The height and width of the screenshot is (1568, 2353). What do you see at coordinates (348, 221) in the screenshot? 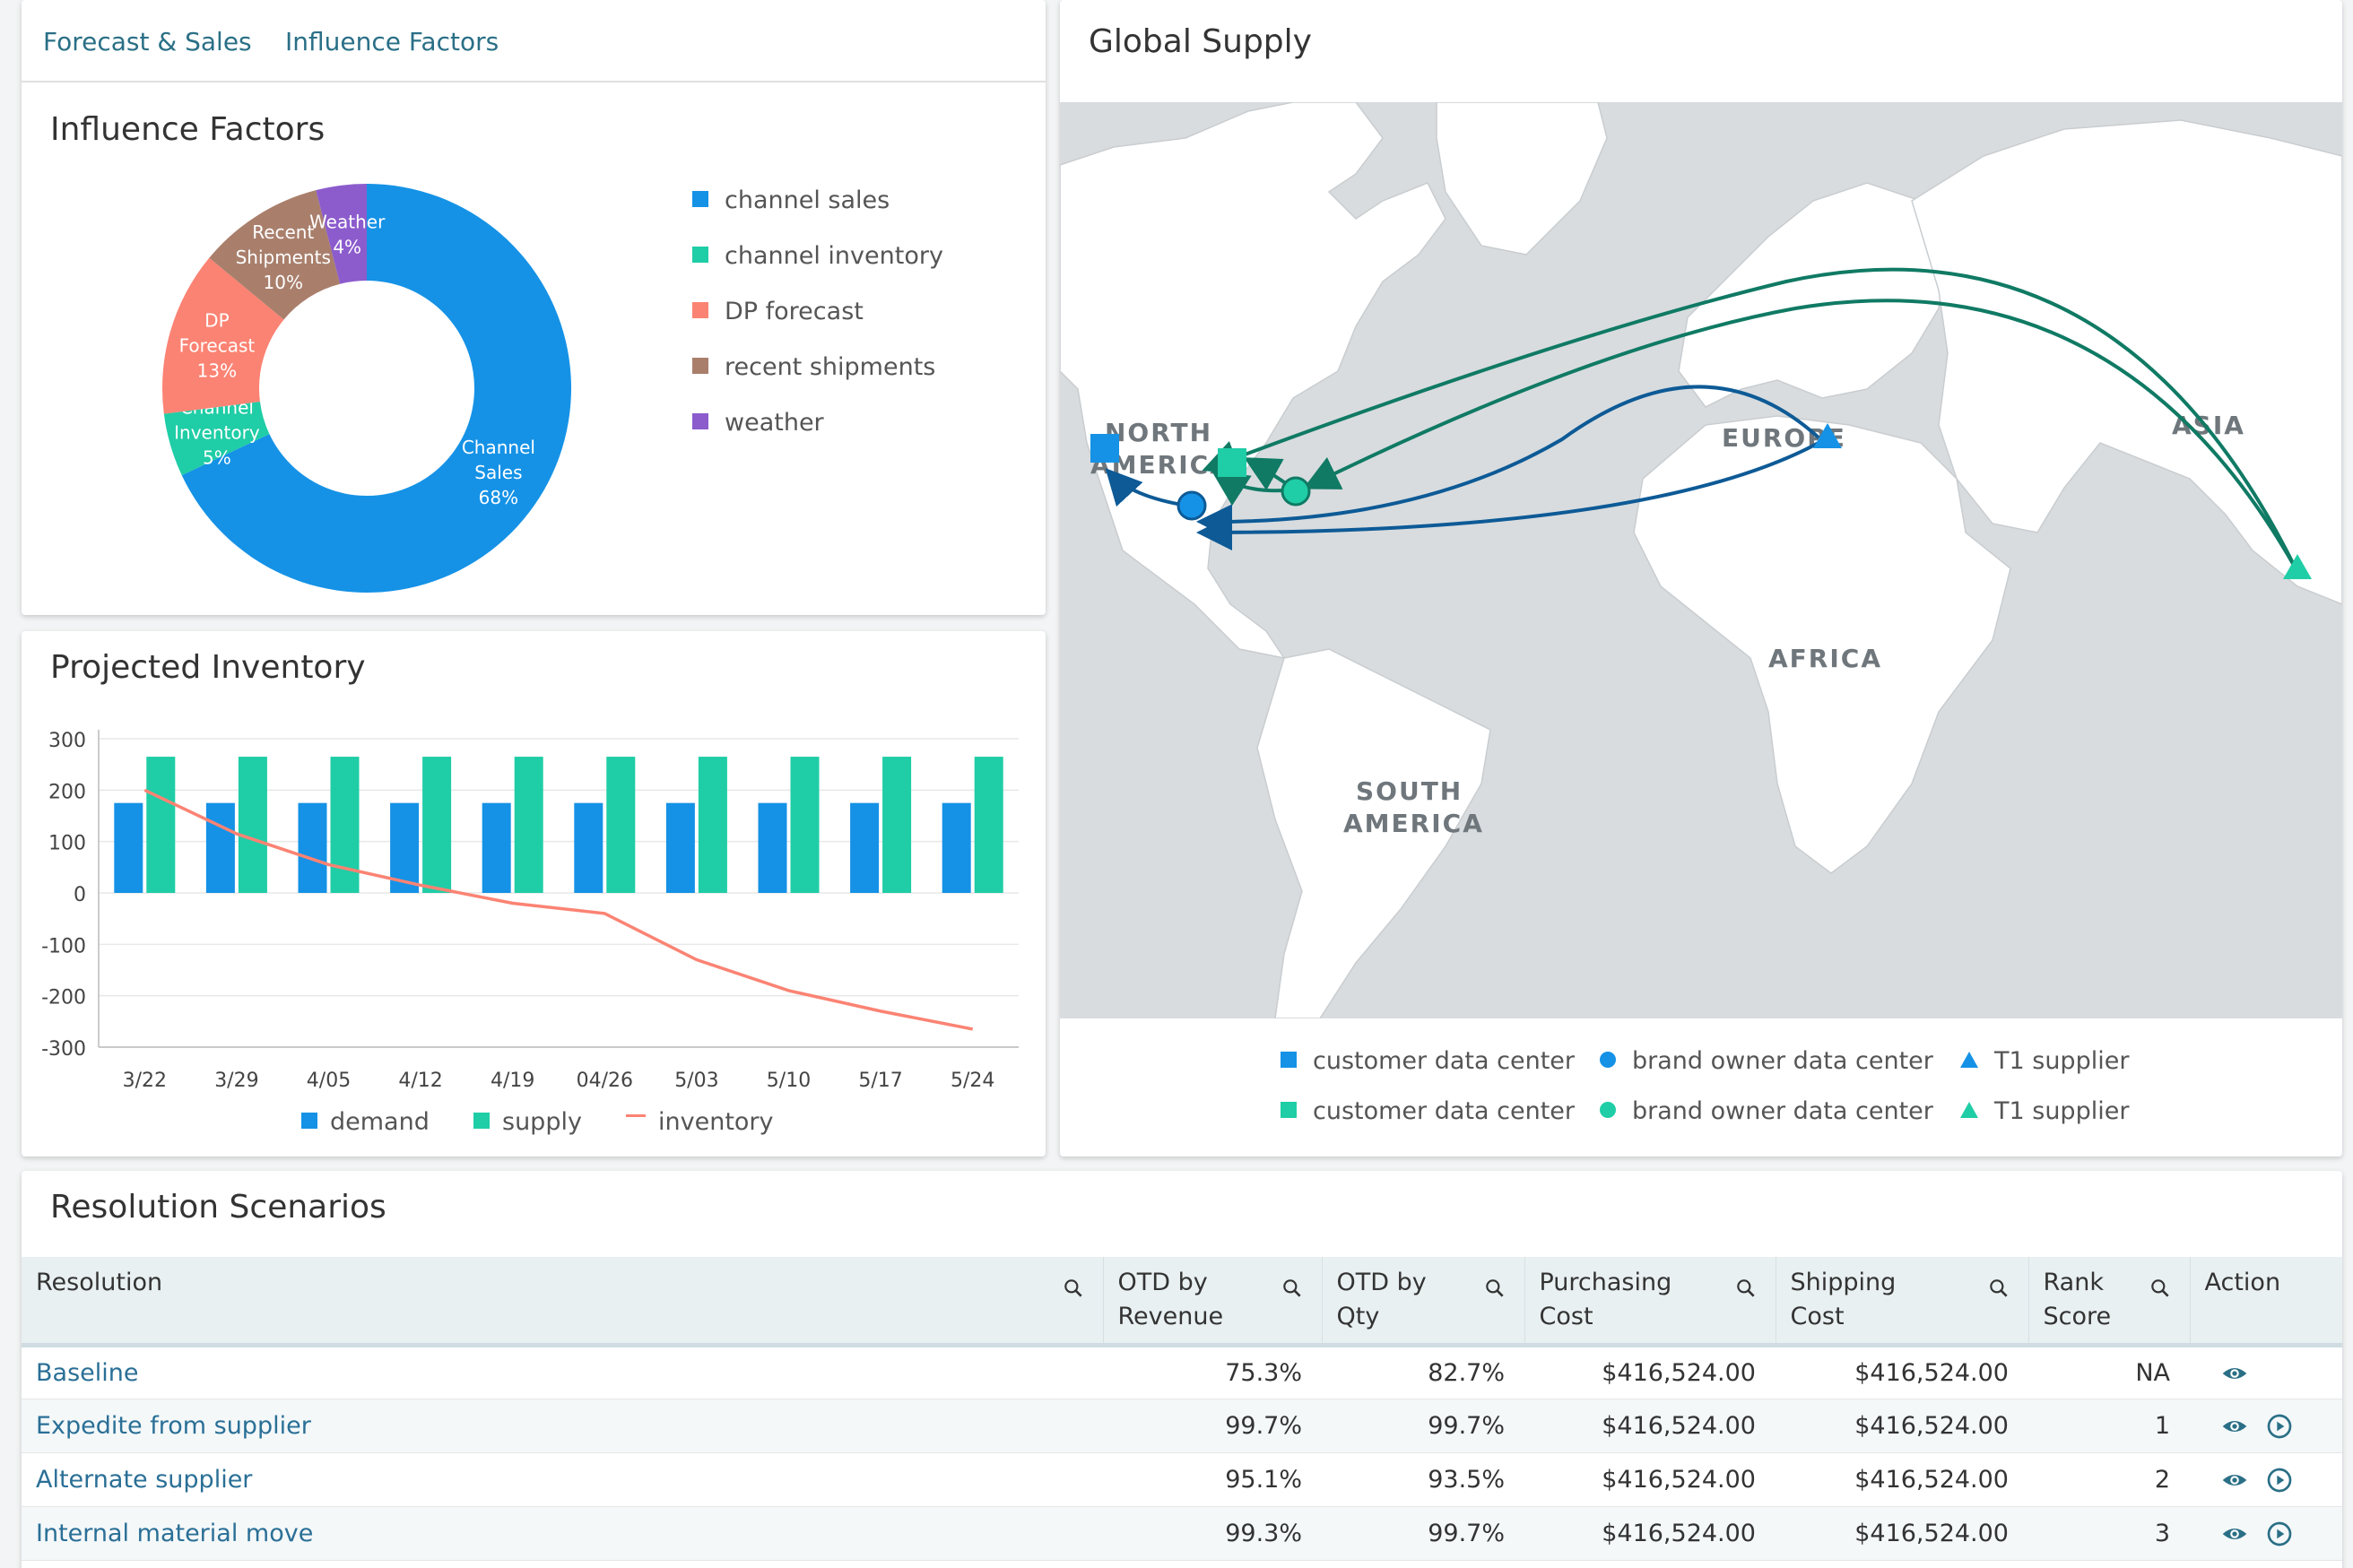
I see `donut-slice-label: Weather` at bounding box center [348, 221].